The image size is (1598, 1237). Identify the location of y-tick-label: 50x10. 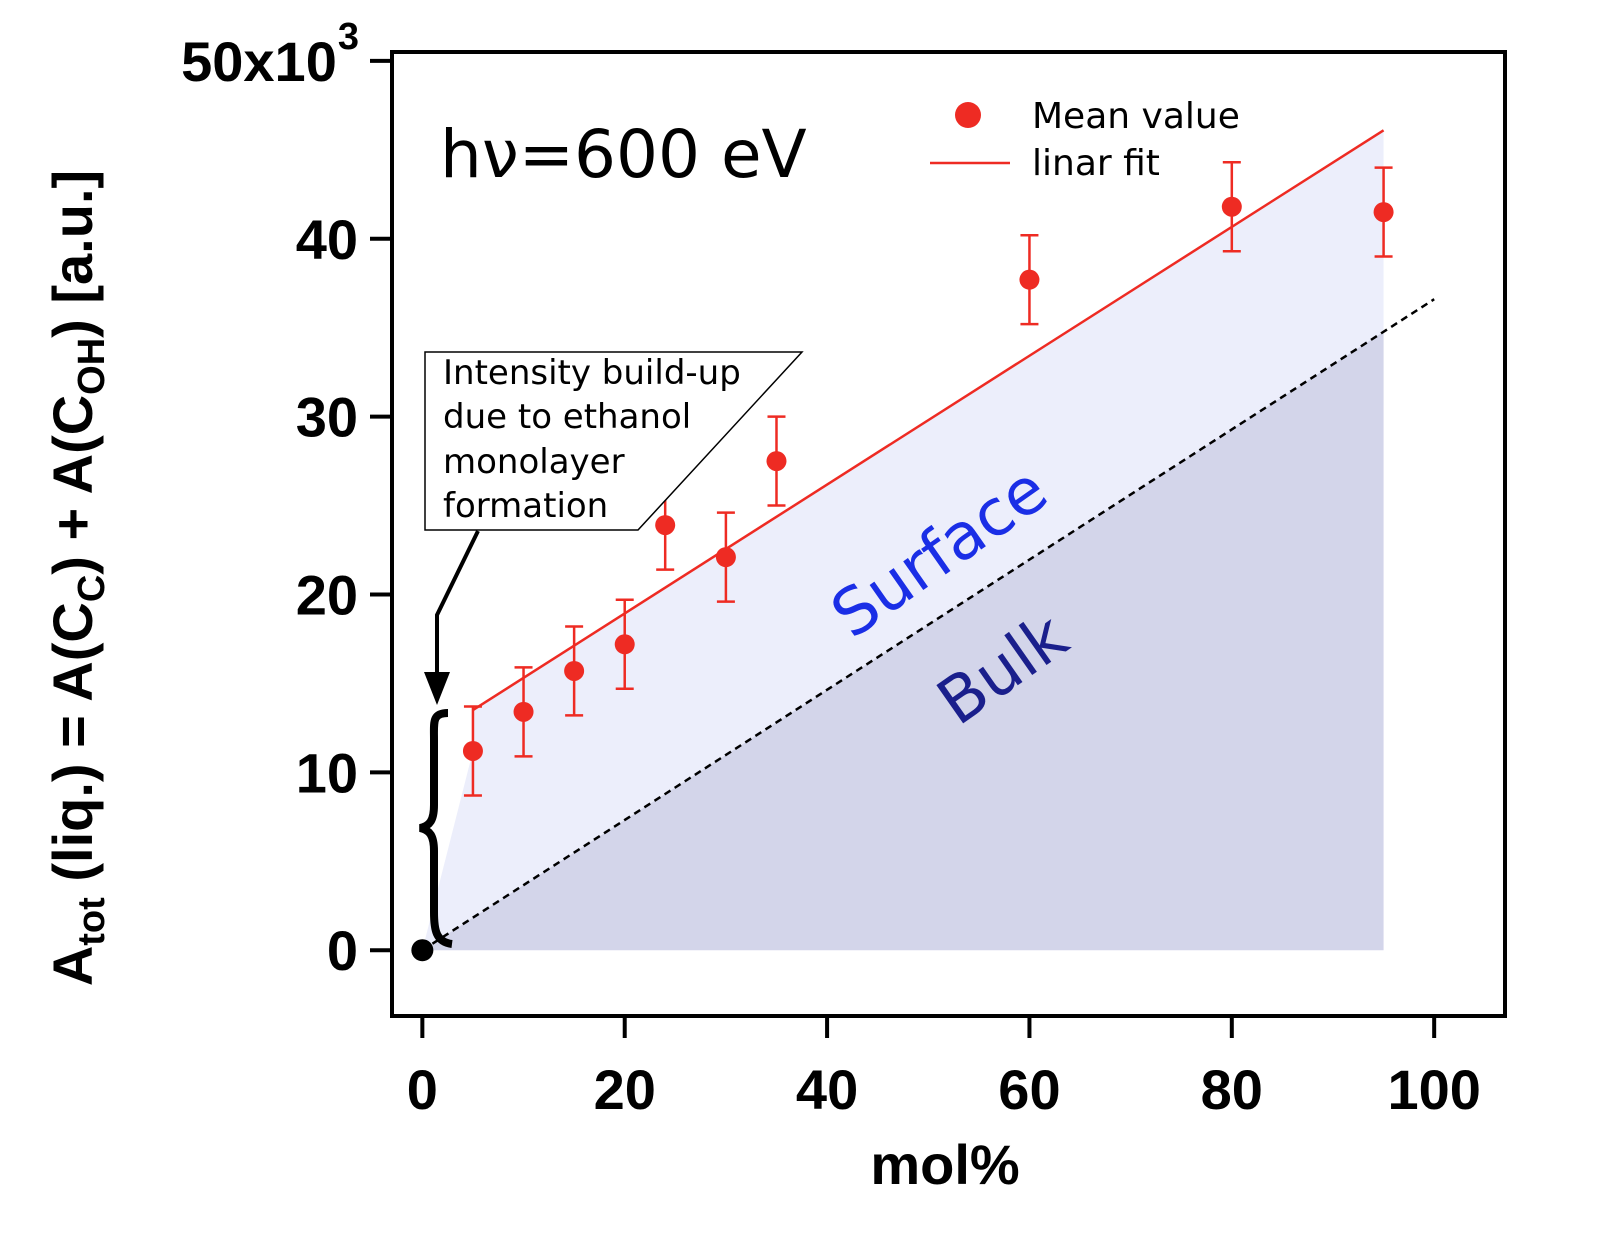
(259, 61).